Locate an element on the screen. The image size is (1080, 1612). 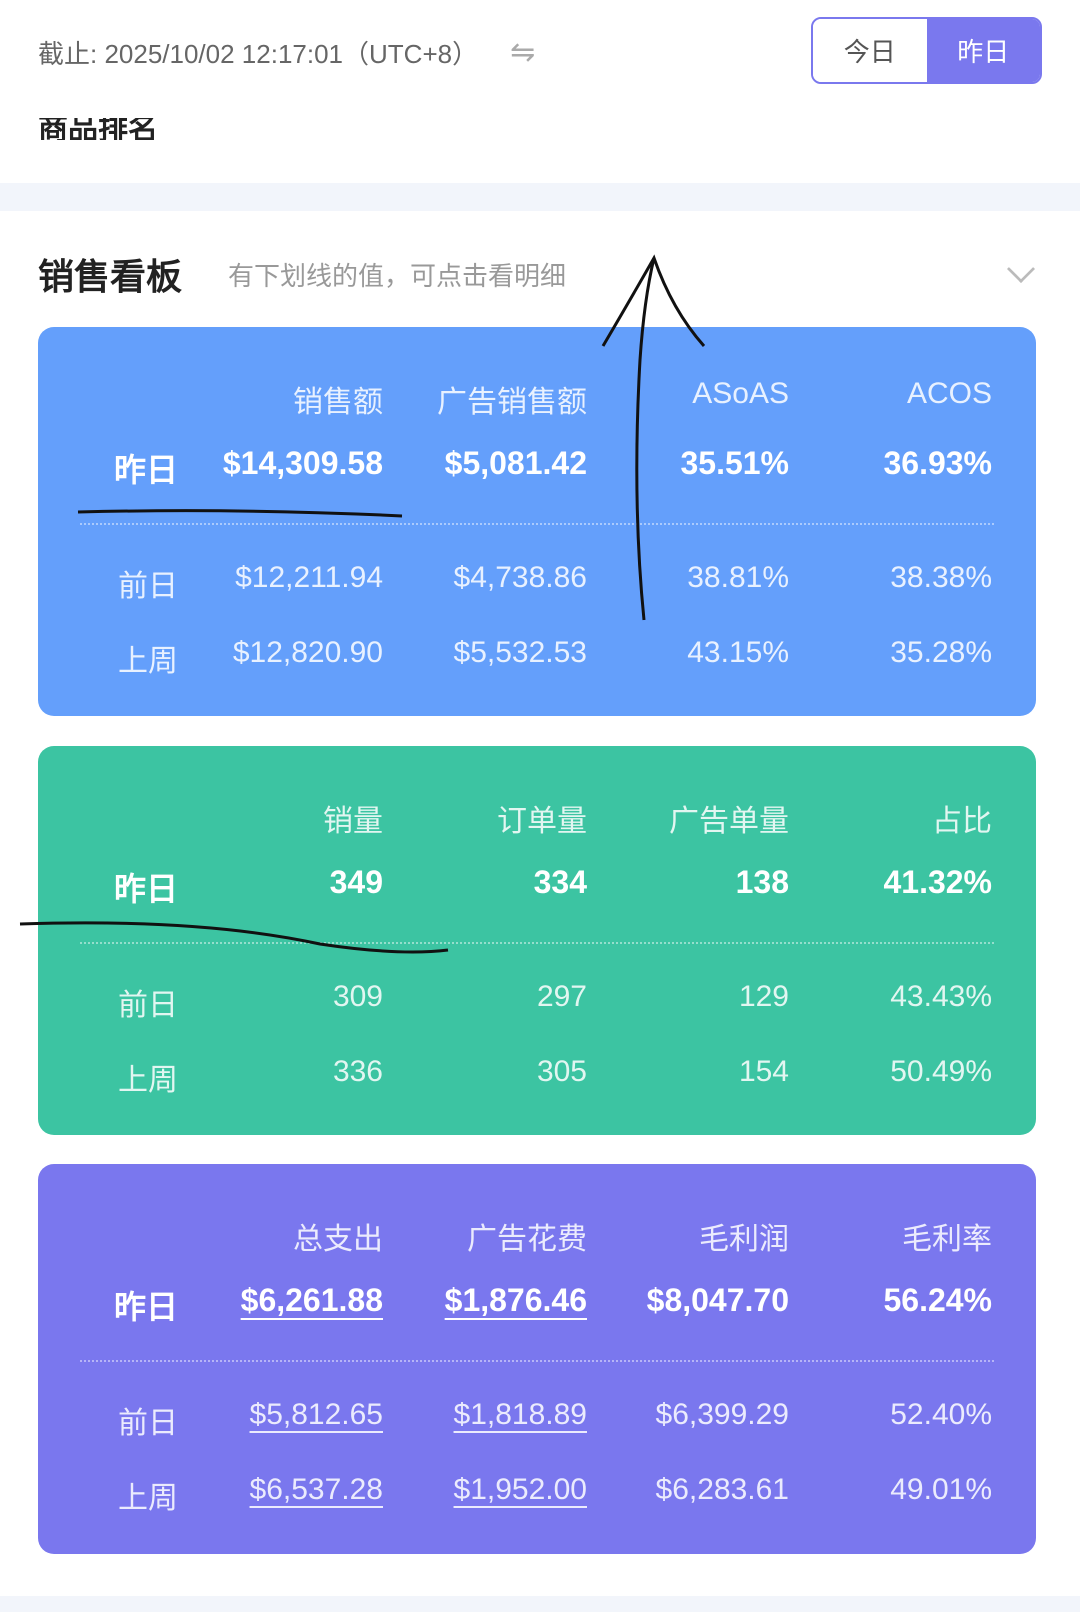
partial-section-title: 商品排名 is located at coordinates (98, 129).